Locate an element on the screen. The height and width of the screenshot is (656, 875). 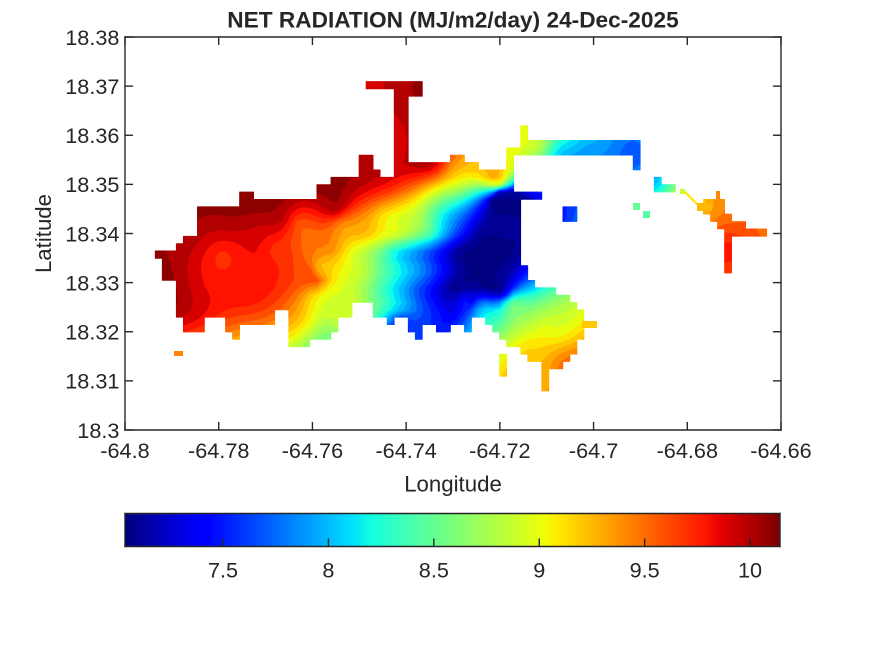
svg-text: 18.37 is located at coordinates (92, 86).